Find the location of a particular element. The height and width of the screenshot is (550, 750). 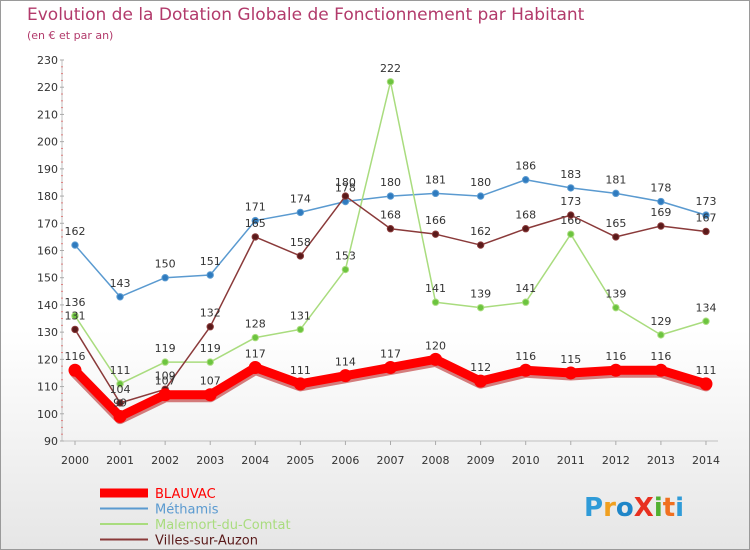

x-tick-label: 2014 is located at coordinates (706, 460).